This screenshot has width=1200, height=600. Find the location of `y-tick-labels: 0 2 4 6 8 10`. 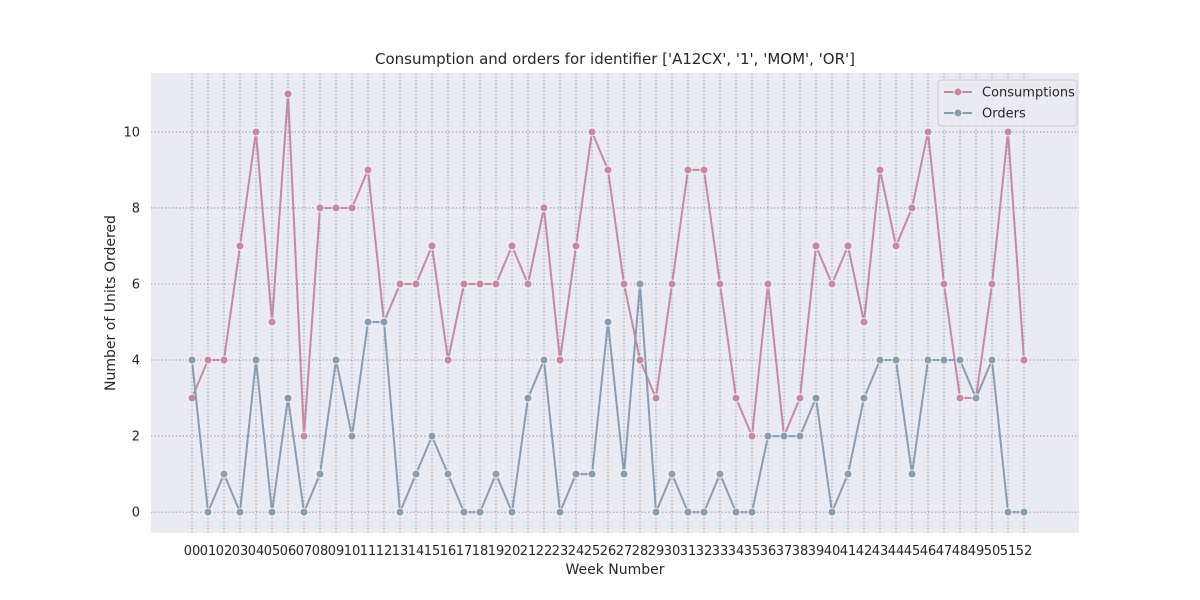

y-tick-labels: 0 2 4 6 8 10 is located at coordinates (131, 322).